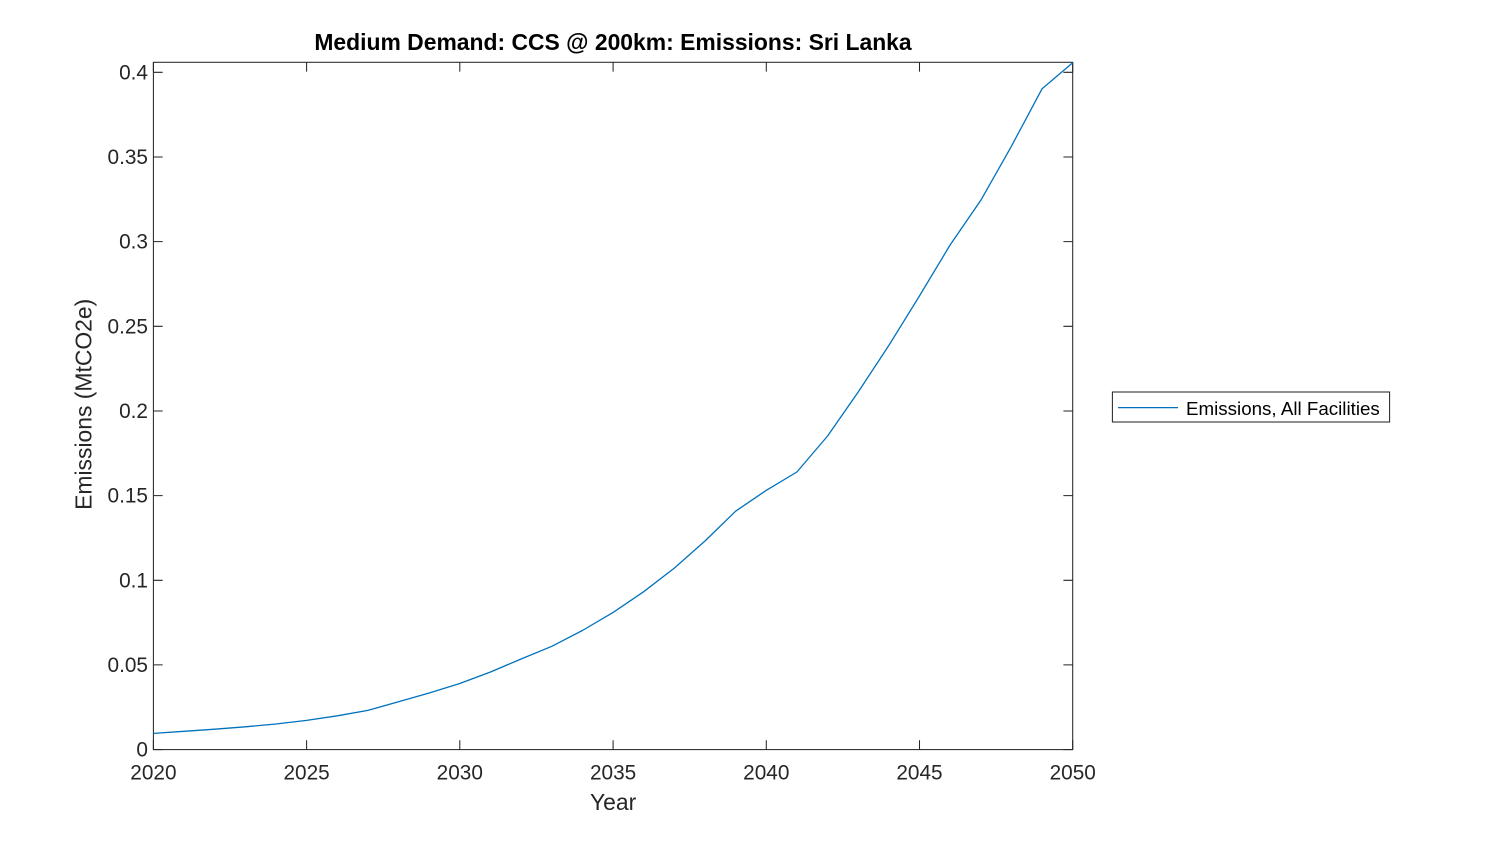 The image size is (1500, 844). What do you see at coordinates (133, 580) in the screenshot?
I see `svg-text: 0.1` at bounding box center [133, 580].